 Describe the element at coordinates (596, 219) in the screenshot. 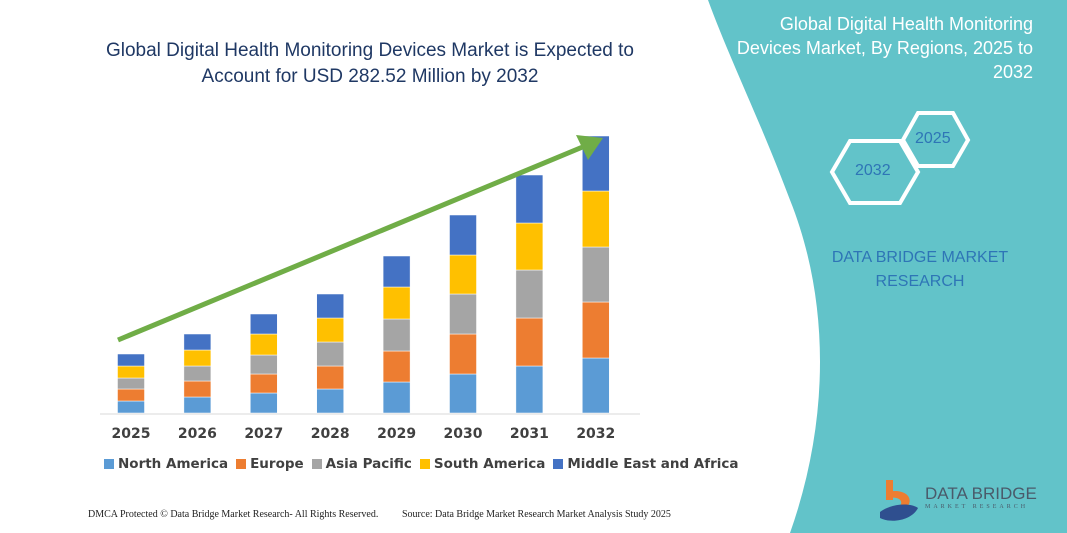

I see `bar-segment-2032-south-america` at that location.